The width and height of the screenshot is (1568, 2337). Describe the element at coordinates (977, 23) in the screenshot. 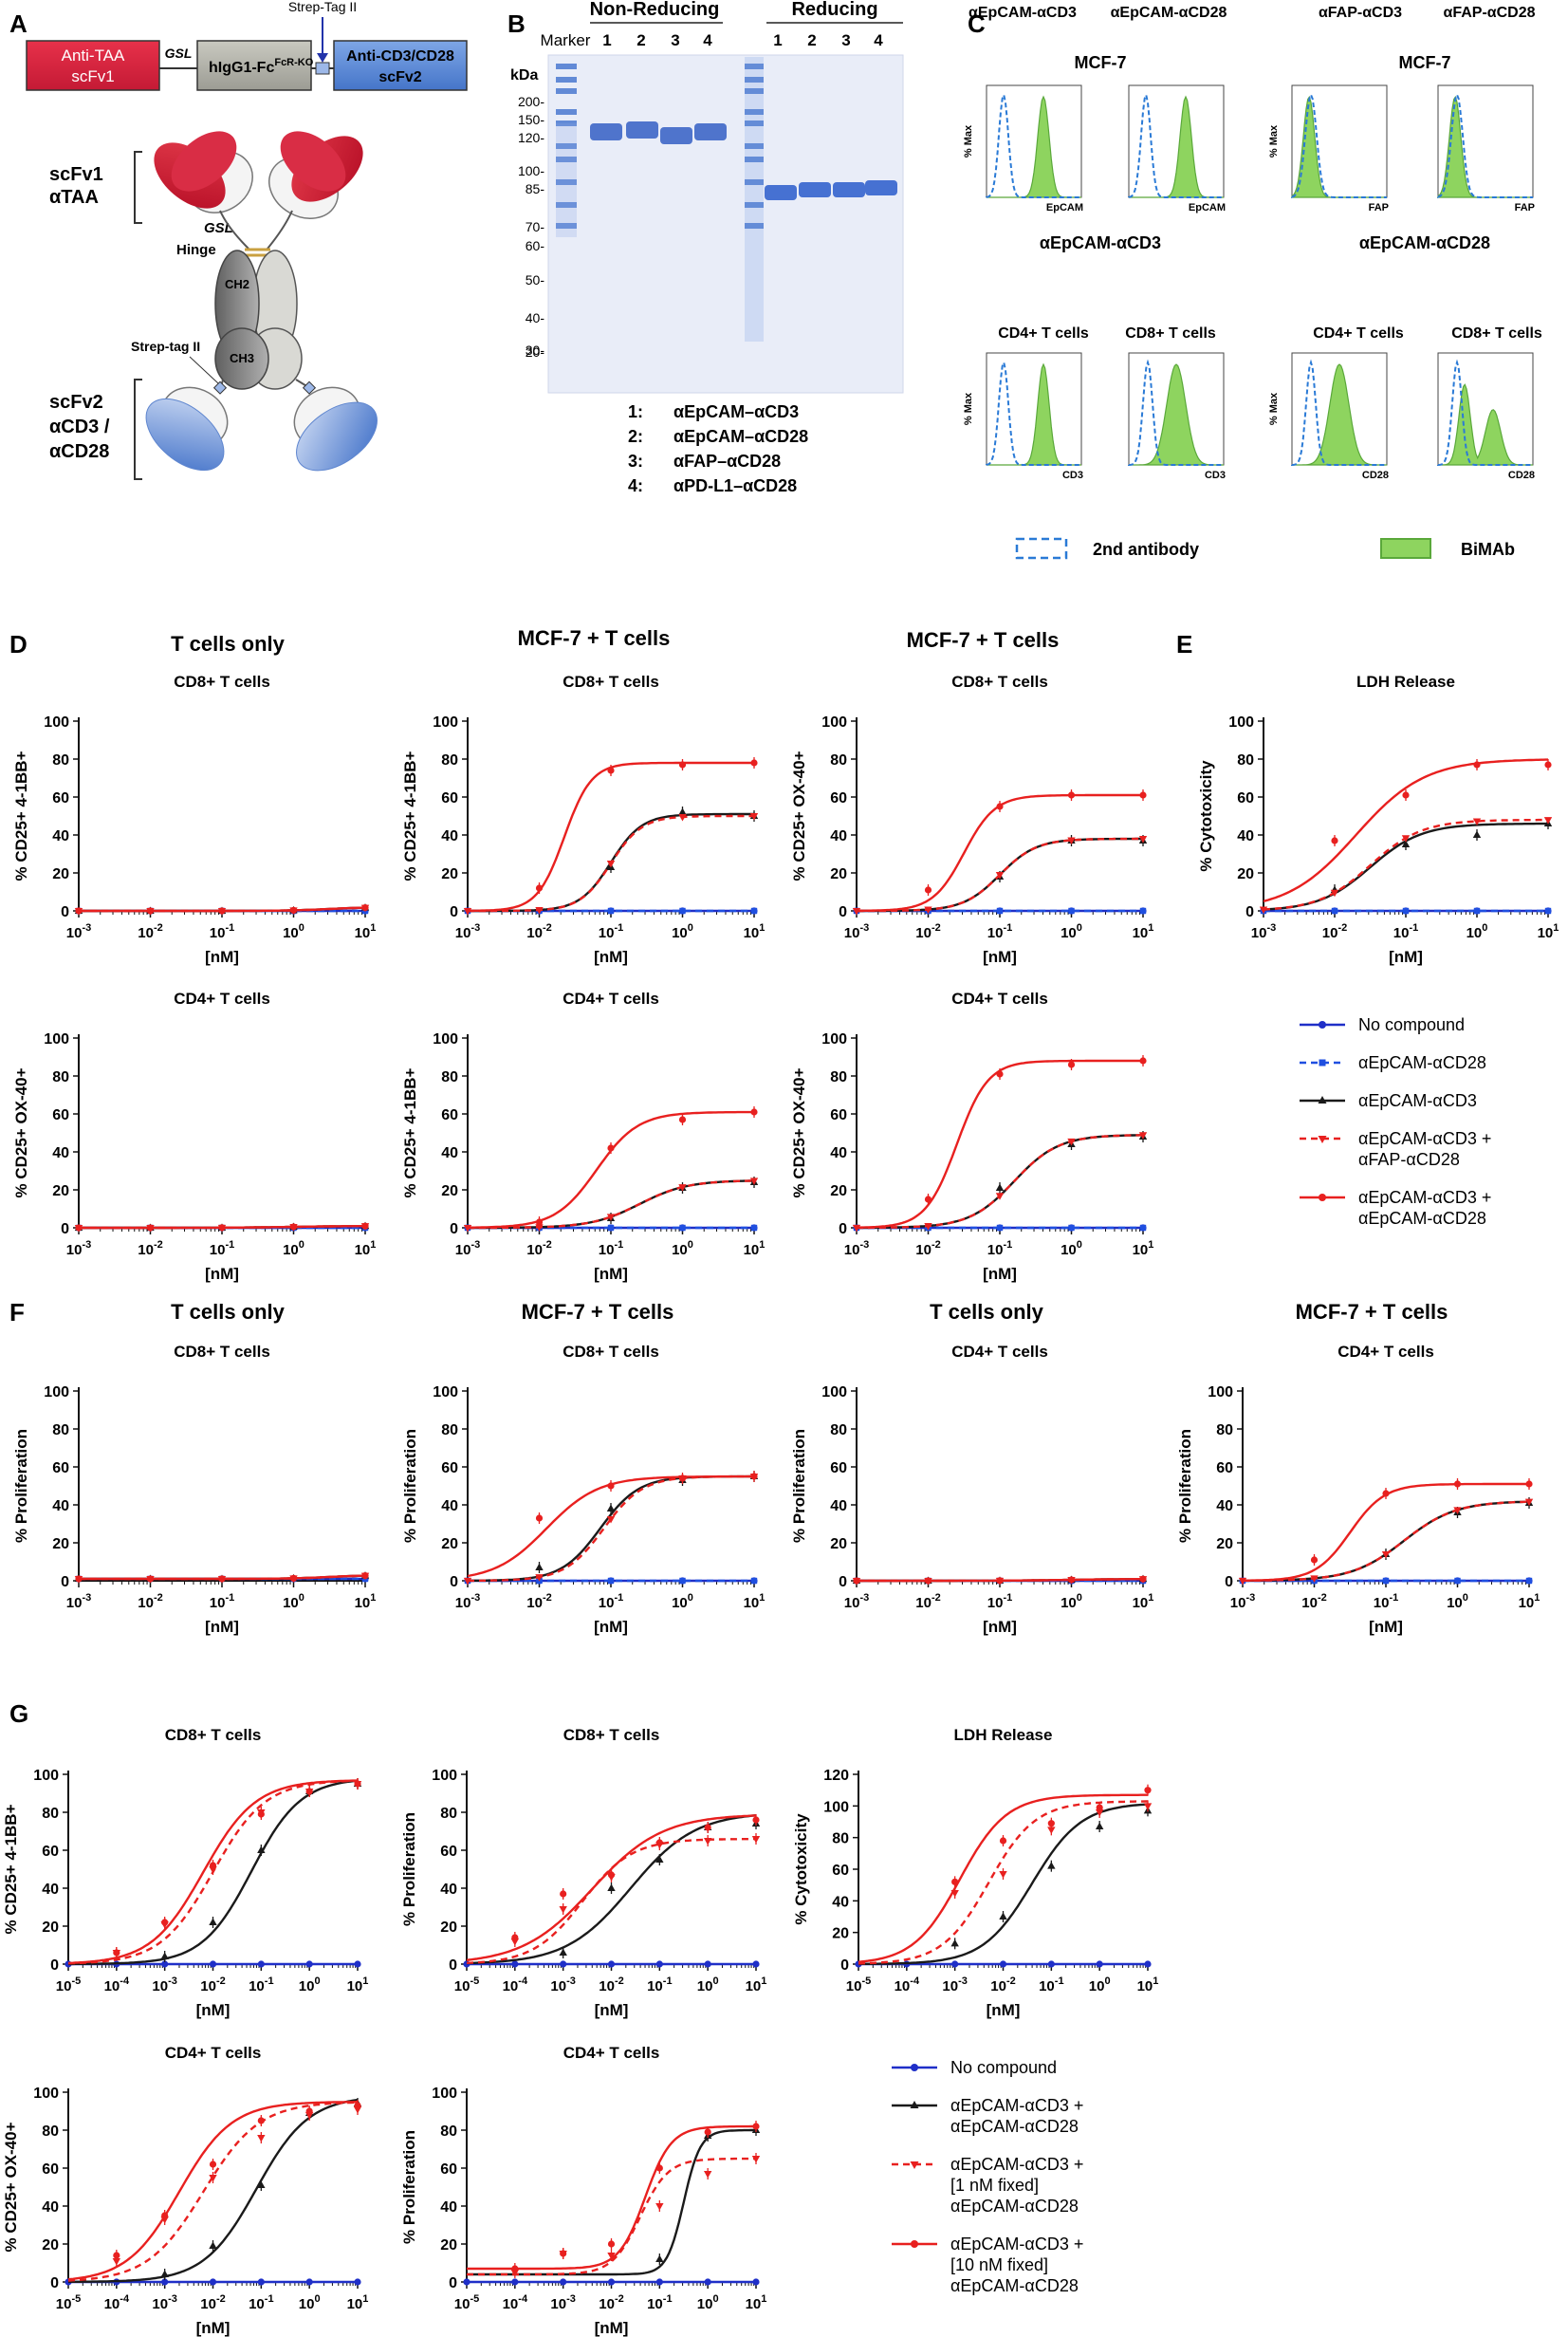

I see `panel-label-c: C` at that location.